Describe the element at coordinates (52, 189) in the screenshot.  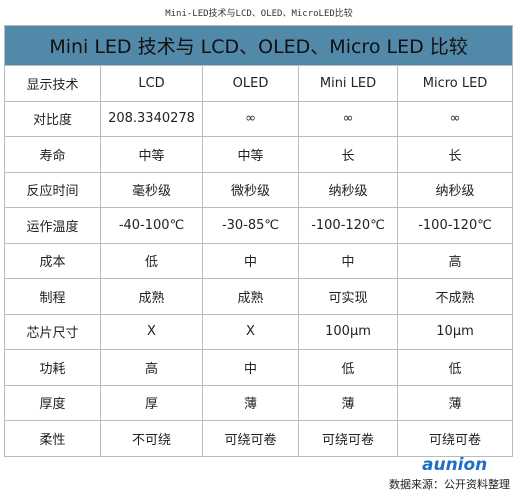
I see `table-cell: 反应时间` at that location.